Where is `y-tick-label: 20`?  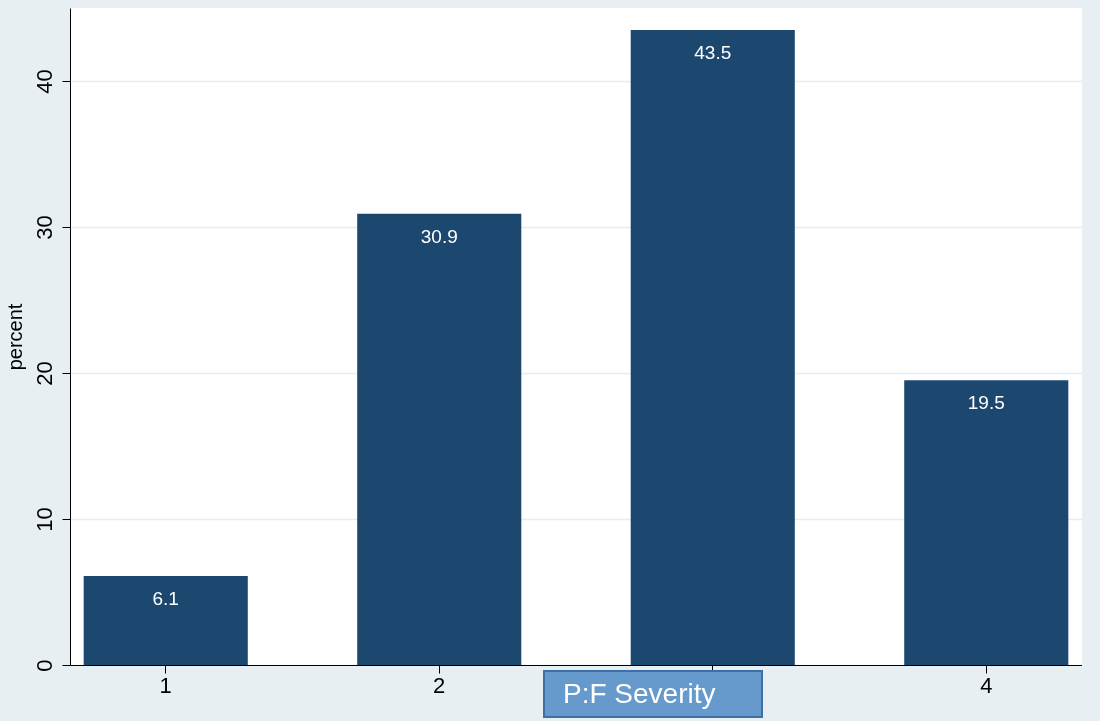
y-tick-label: 20 is located at coordinates (44, 373).